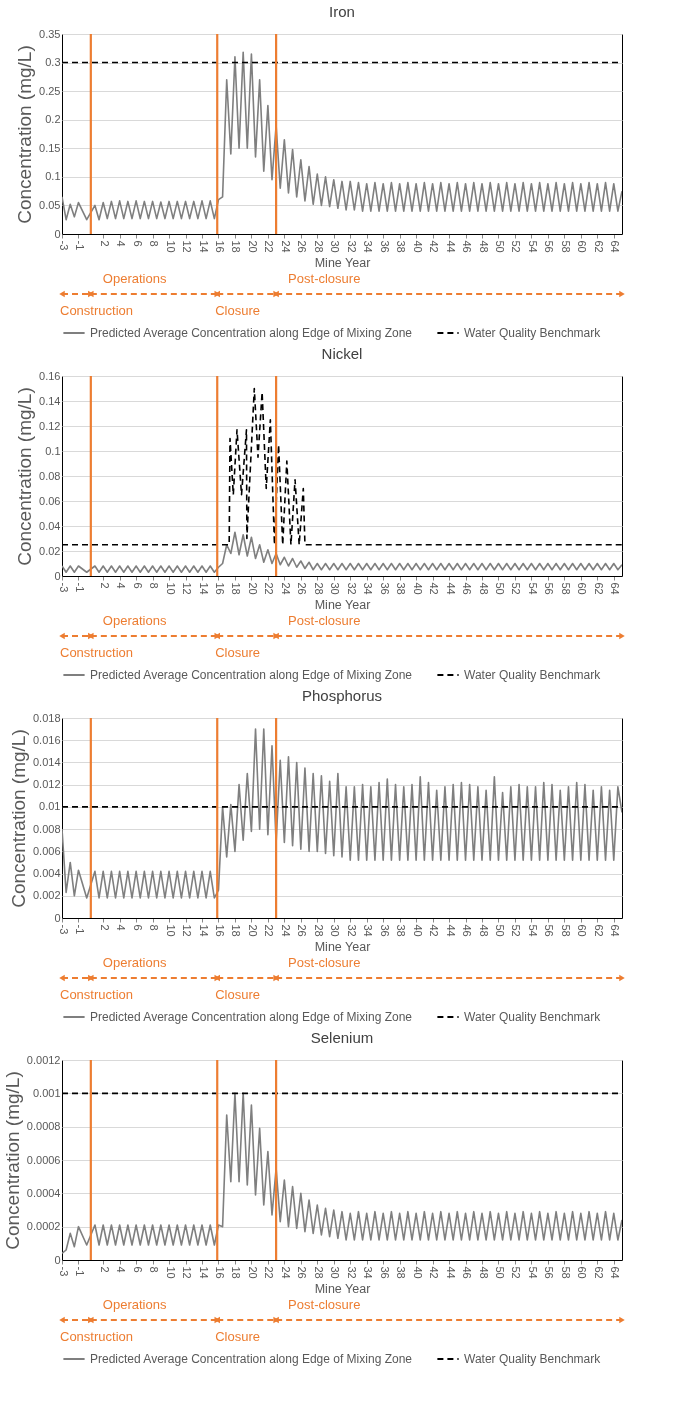 This screenshot has width=699, height=1425. I want to click on y-tick-label: 0.018, so click(46, 717).